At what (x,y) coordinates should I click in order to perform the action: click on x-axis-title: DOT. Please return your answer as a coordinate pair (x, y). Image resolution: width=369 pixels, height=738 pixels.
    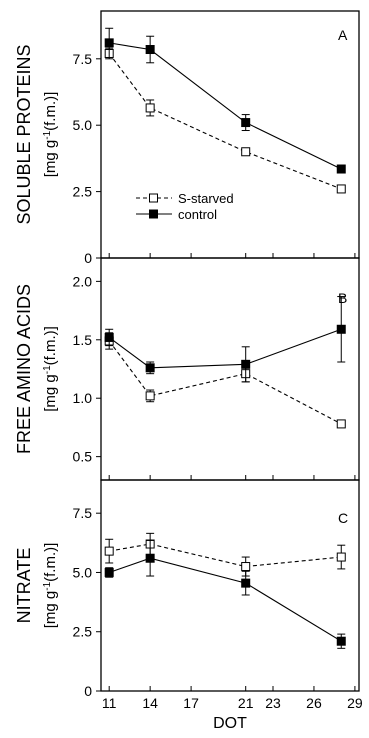
    Looking at the image, I should click on (230, 723).